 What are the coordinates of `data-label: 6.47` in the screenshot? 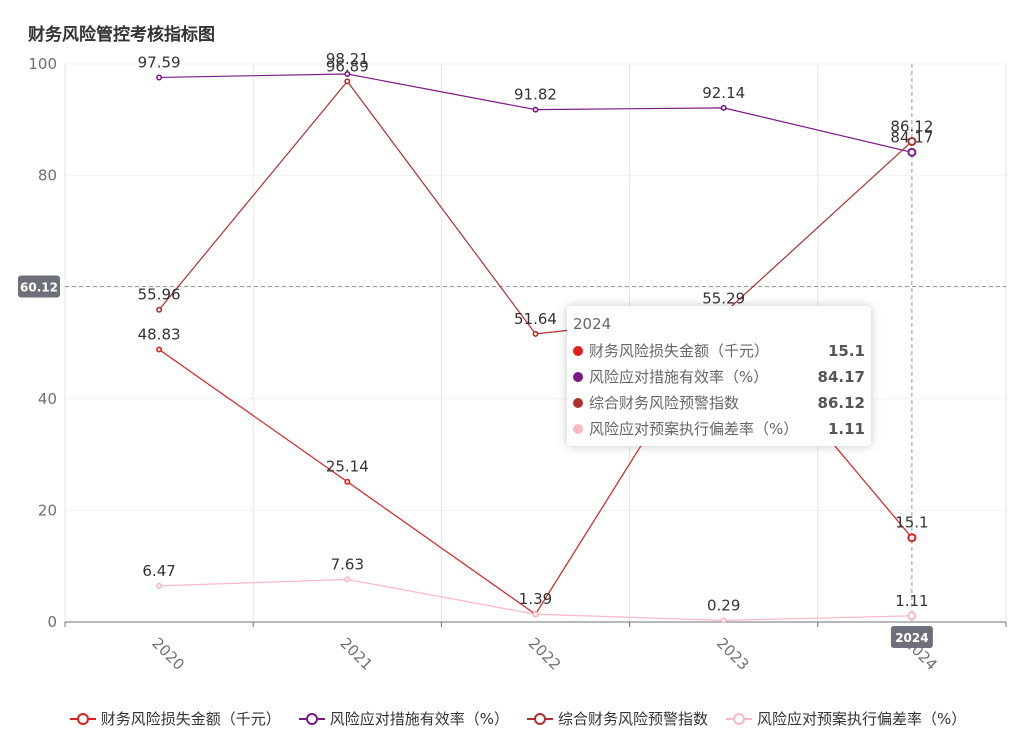 It's located at (158, 571).